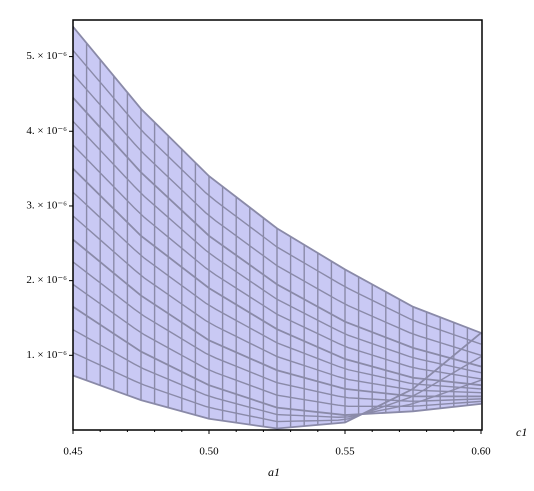  I want to click on x-tick-label: 0.60, so click(481, 452).